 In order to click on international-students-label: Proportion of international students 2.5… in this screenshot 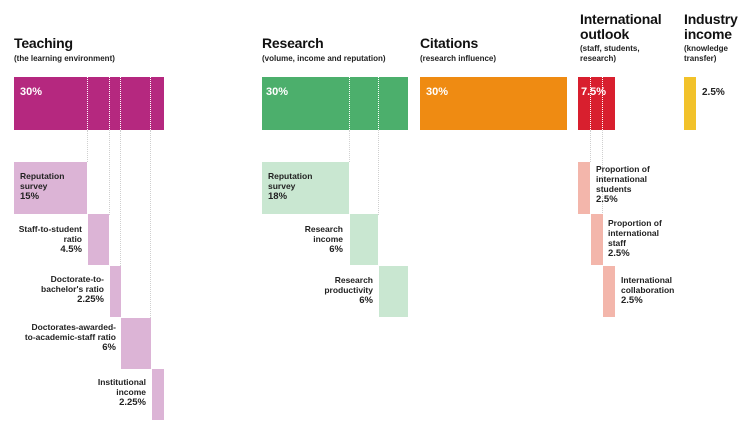, I will do `click(629, 184)`.